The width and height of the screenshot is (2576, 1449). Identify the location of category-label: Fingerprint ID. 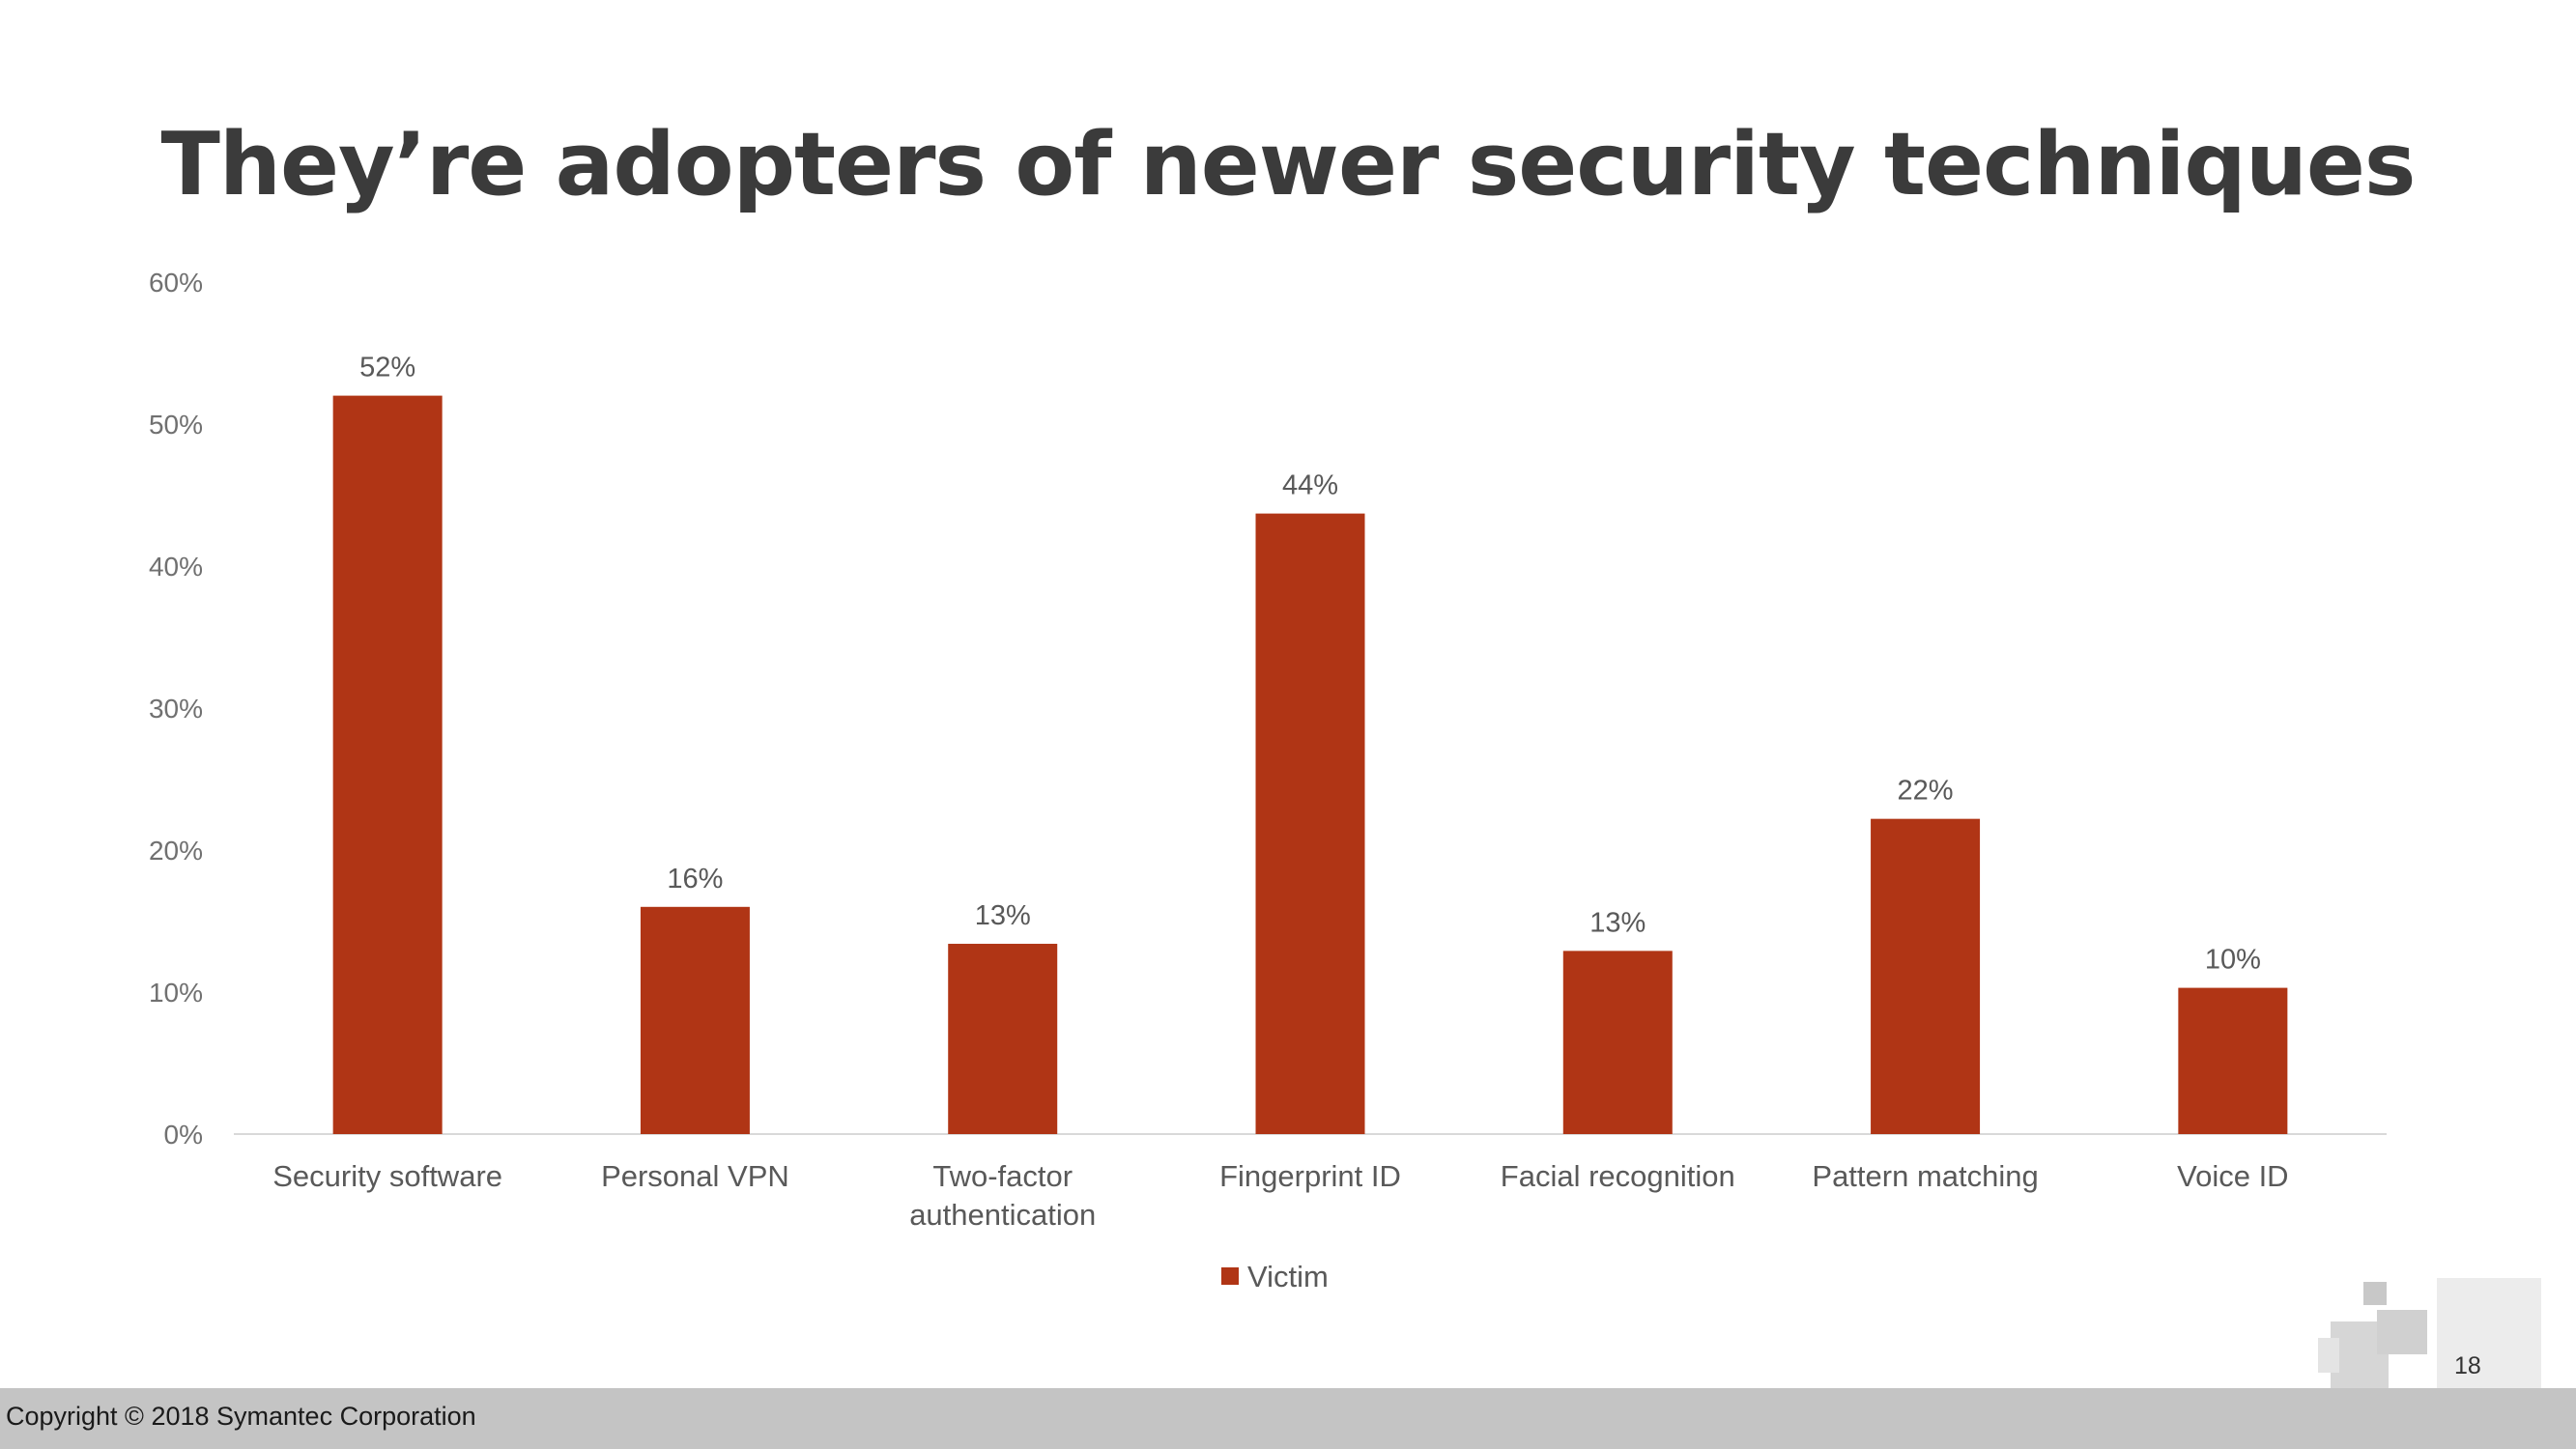
(1310, 1176).